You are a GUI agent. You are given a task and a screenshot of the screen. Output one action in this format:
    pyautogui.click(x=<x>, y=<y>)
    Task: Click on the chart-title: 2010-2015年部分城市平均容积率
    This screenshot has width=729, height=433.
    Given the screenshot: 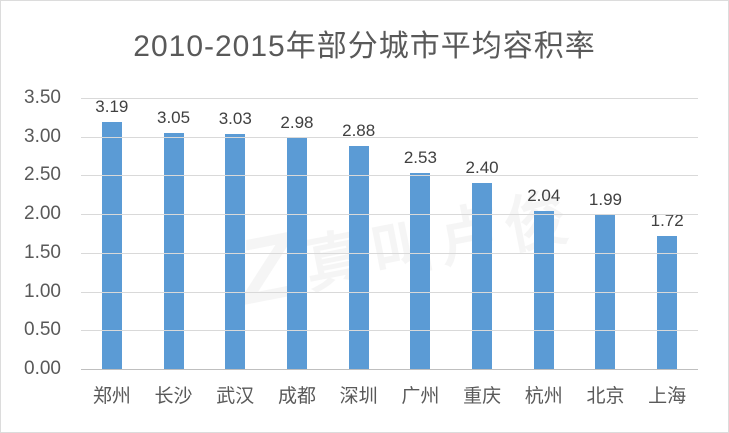 What is the action you would take?
    pyautogui.click(x=364, y=46)
    